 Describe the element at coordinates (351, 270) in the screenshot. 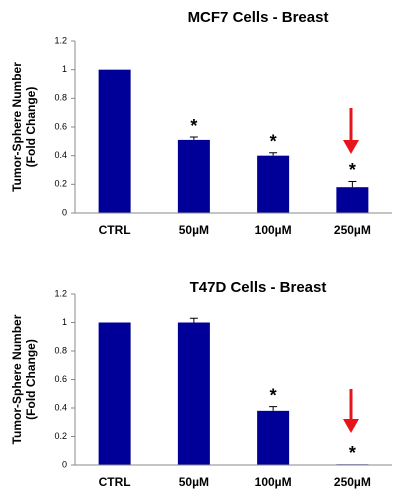

I see `arrow` at that location.